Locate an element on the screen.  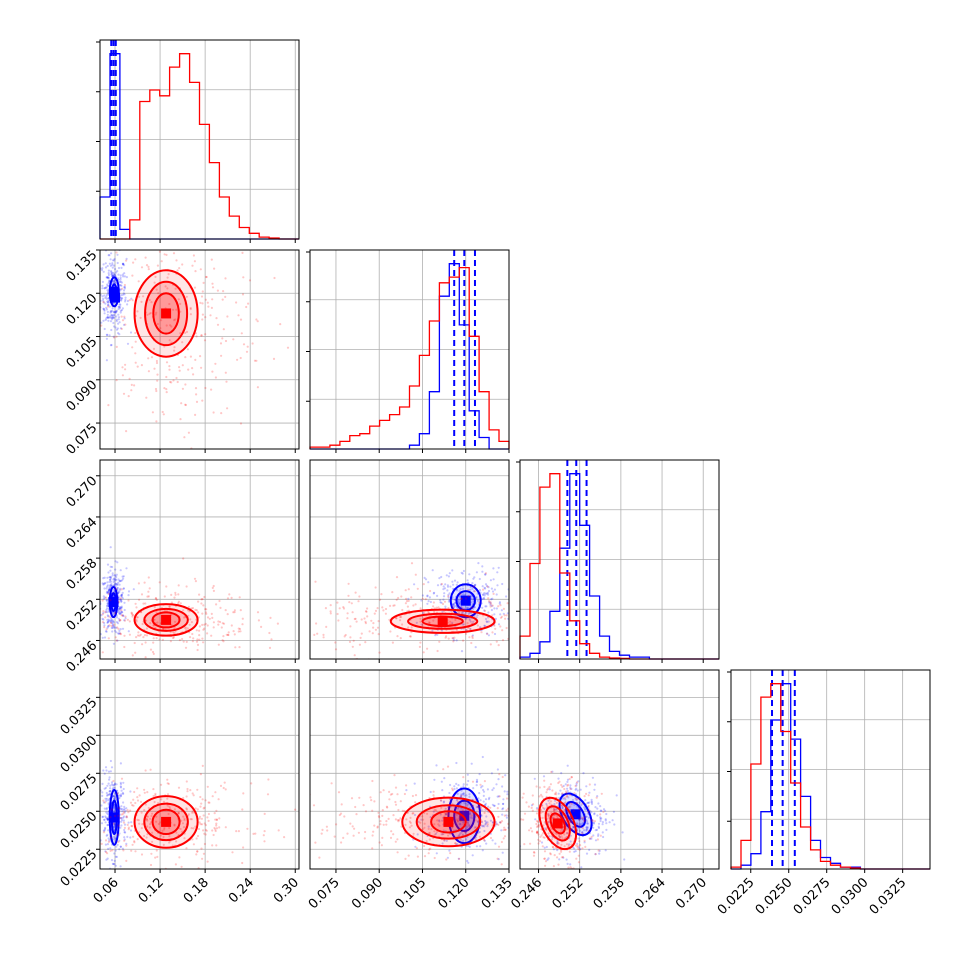
blue-density-peak is located at coordinates (115, 297).